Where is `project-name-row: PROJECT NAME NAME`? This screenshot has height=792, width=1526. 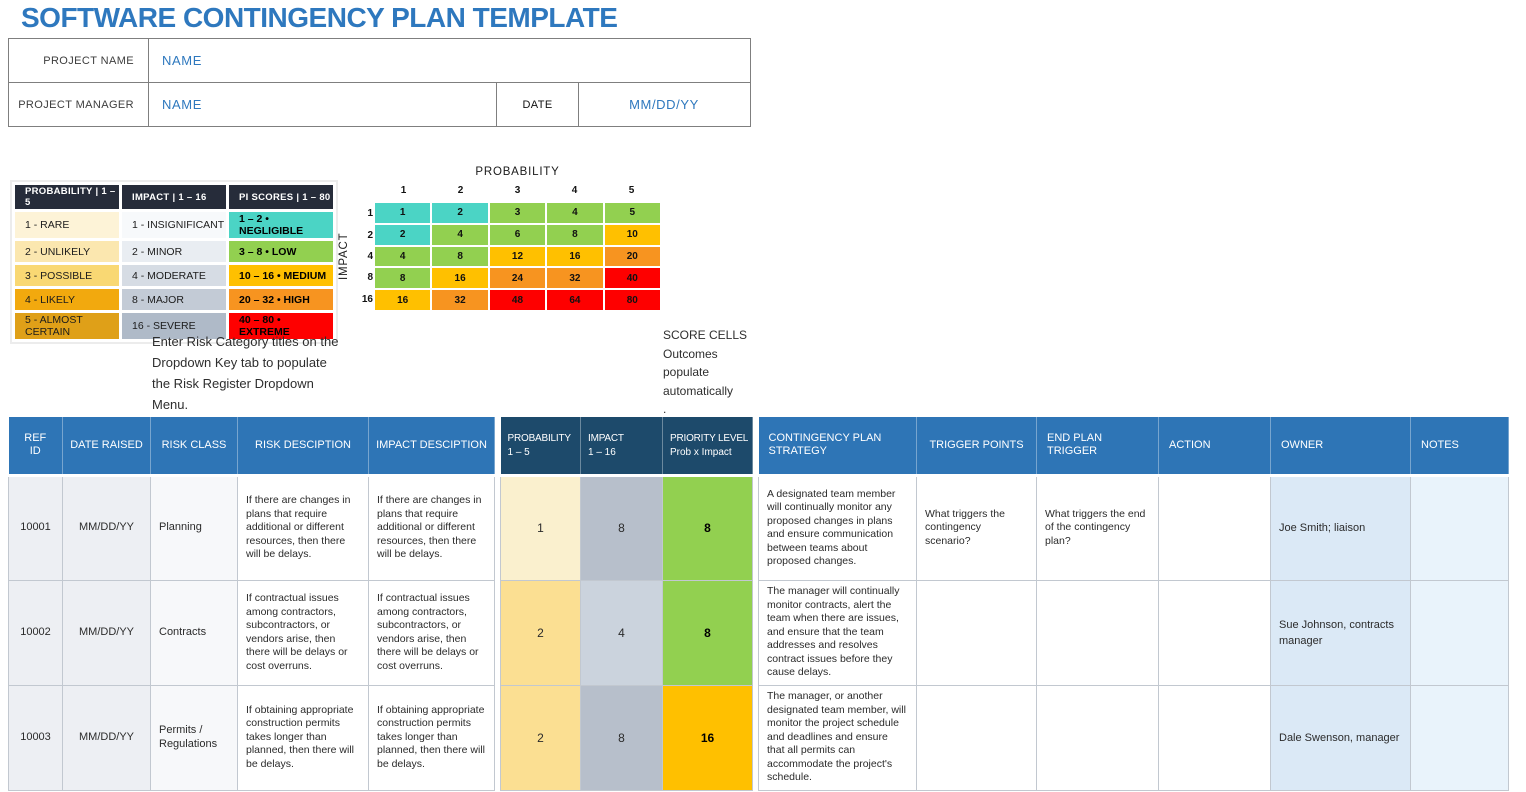 project-name-row: PROJECT NAME NAME is located at coordinates (380, 60).